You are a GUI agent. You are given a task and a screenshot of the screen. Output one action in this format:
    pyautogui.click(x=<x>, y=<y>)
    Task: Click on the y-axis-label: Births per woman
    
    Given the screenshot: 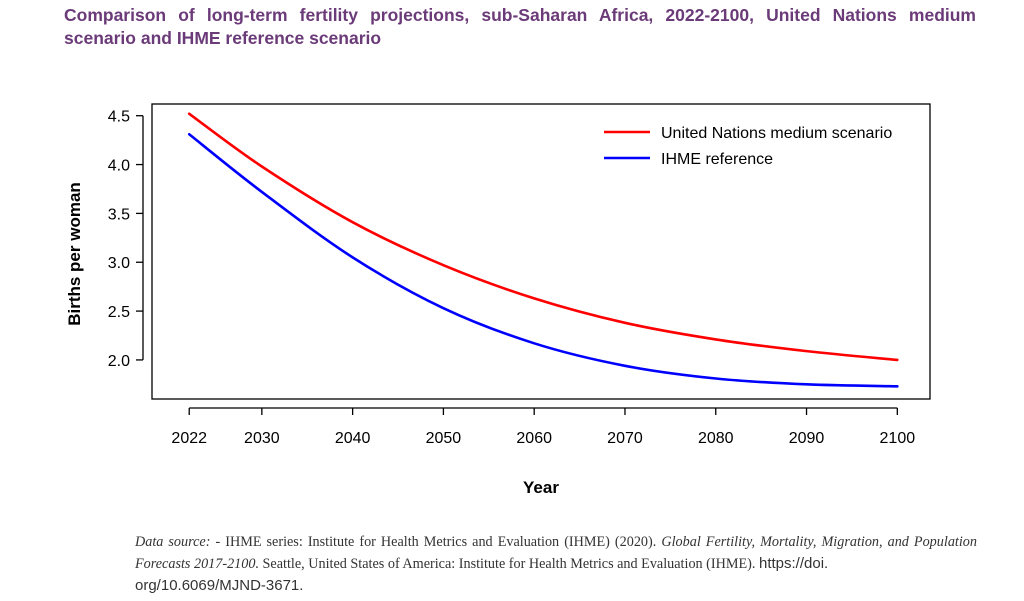 What is the action you would take?
    pyautogui.click(x=74, y=254)
    